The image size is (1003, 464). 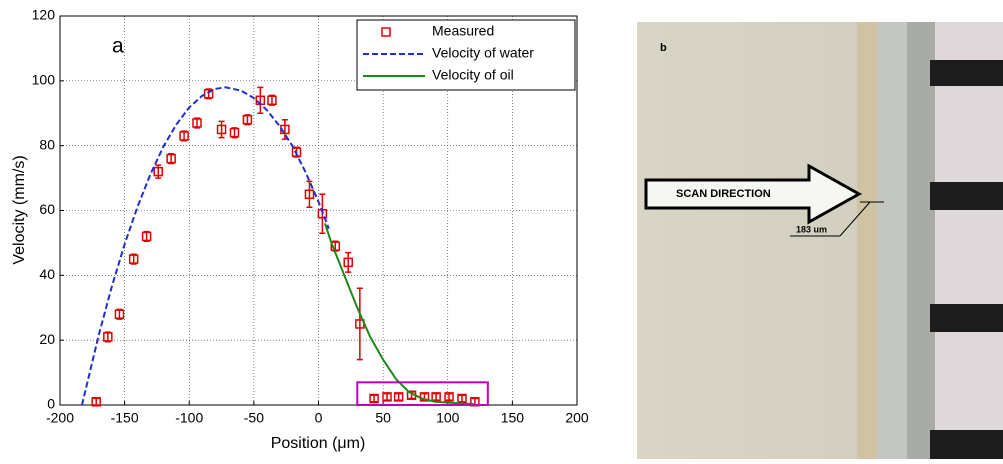 What do you see at coordinates (892, 240) in the screenshot?
I see `channel-wall` at bounding box center [892, 240].